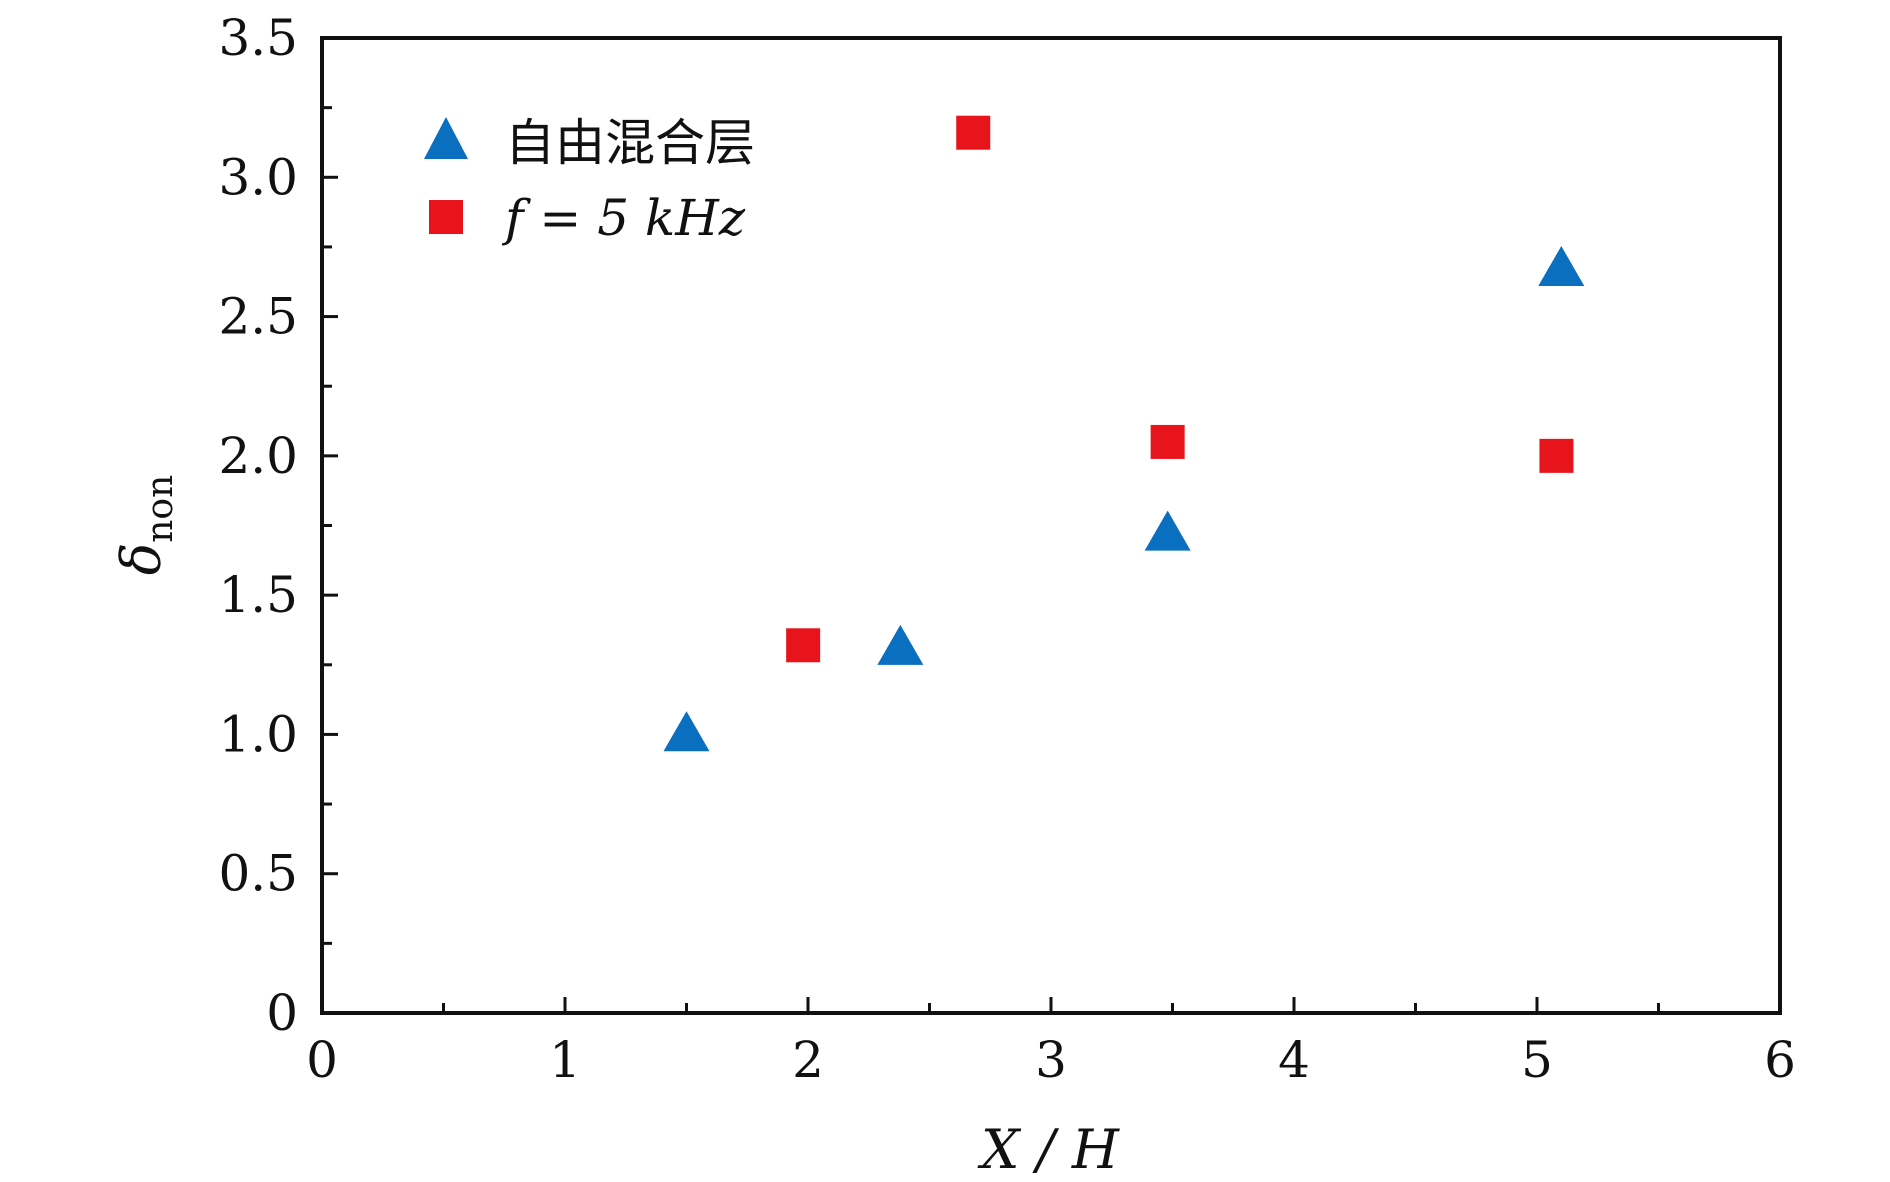 Image resolution: width=1890 pixels, height=1182 pixels. I want to click on x-tick-label: 1, so click(565, 1060).